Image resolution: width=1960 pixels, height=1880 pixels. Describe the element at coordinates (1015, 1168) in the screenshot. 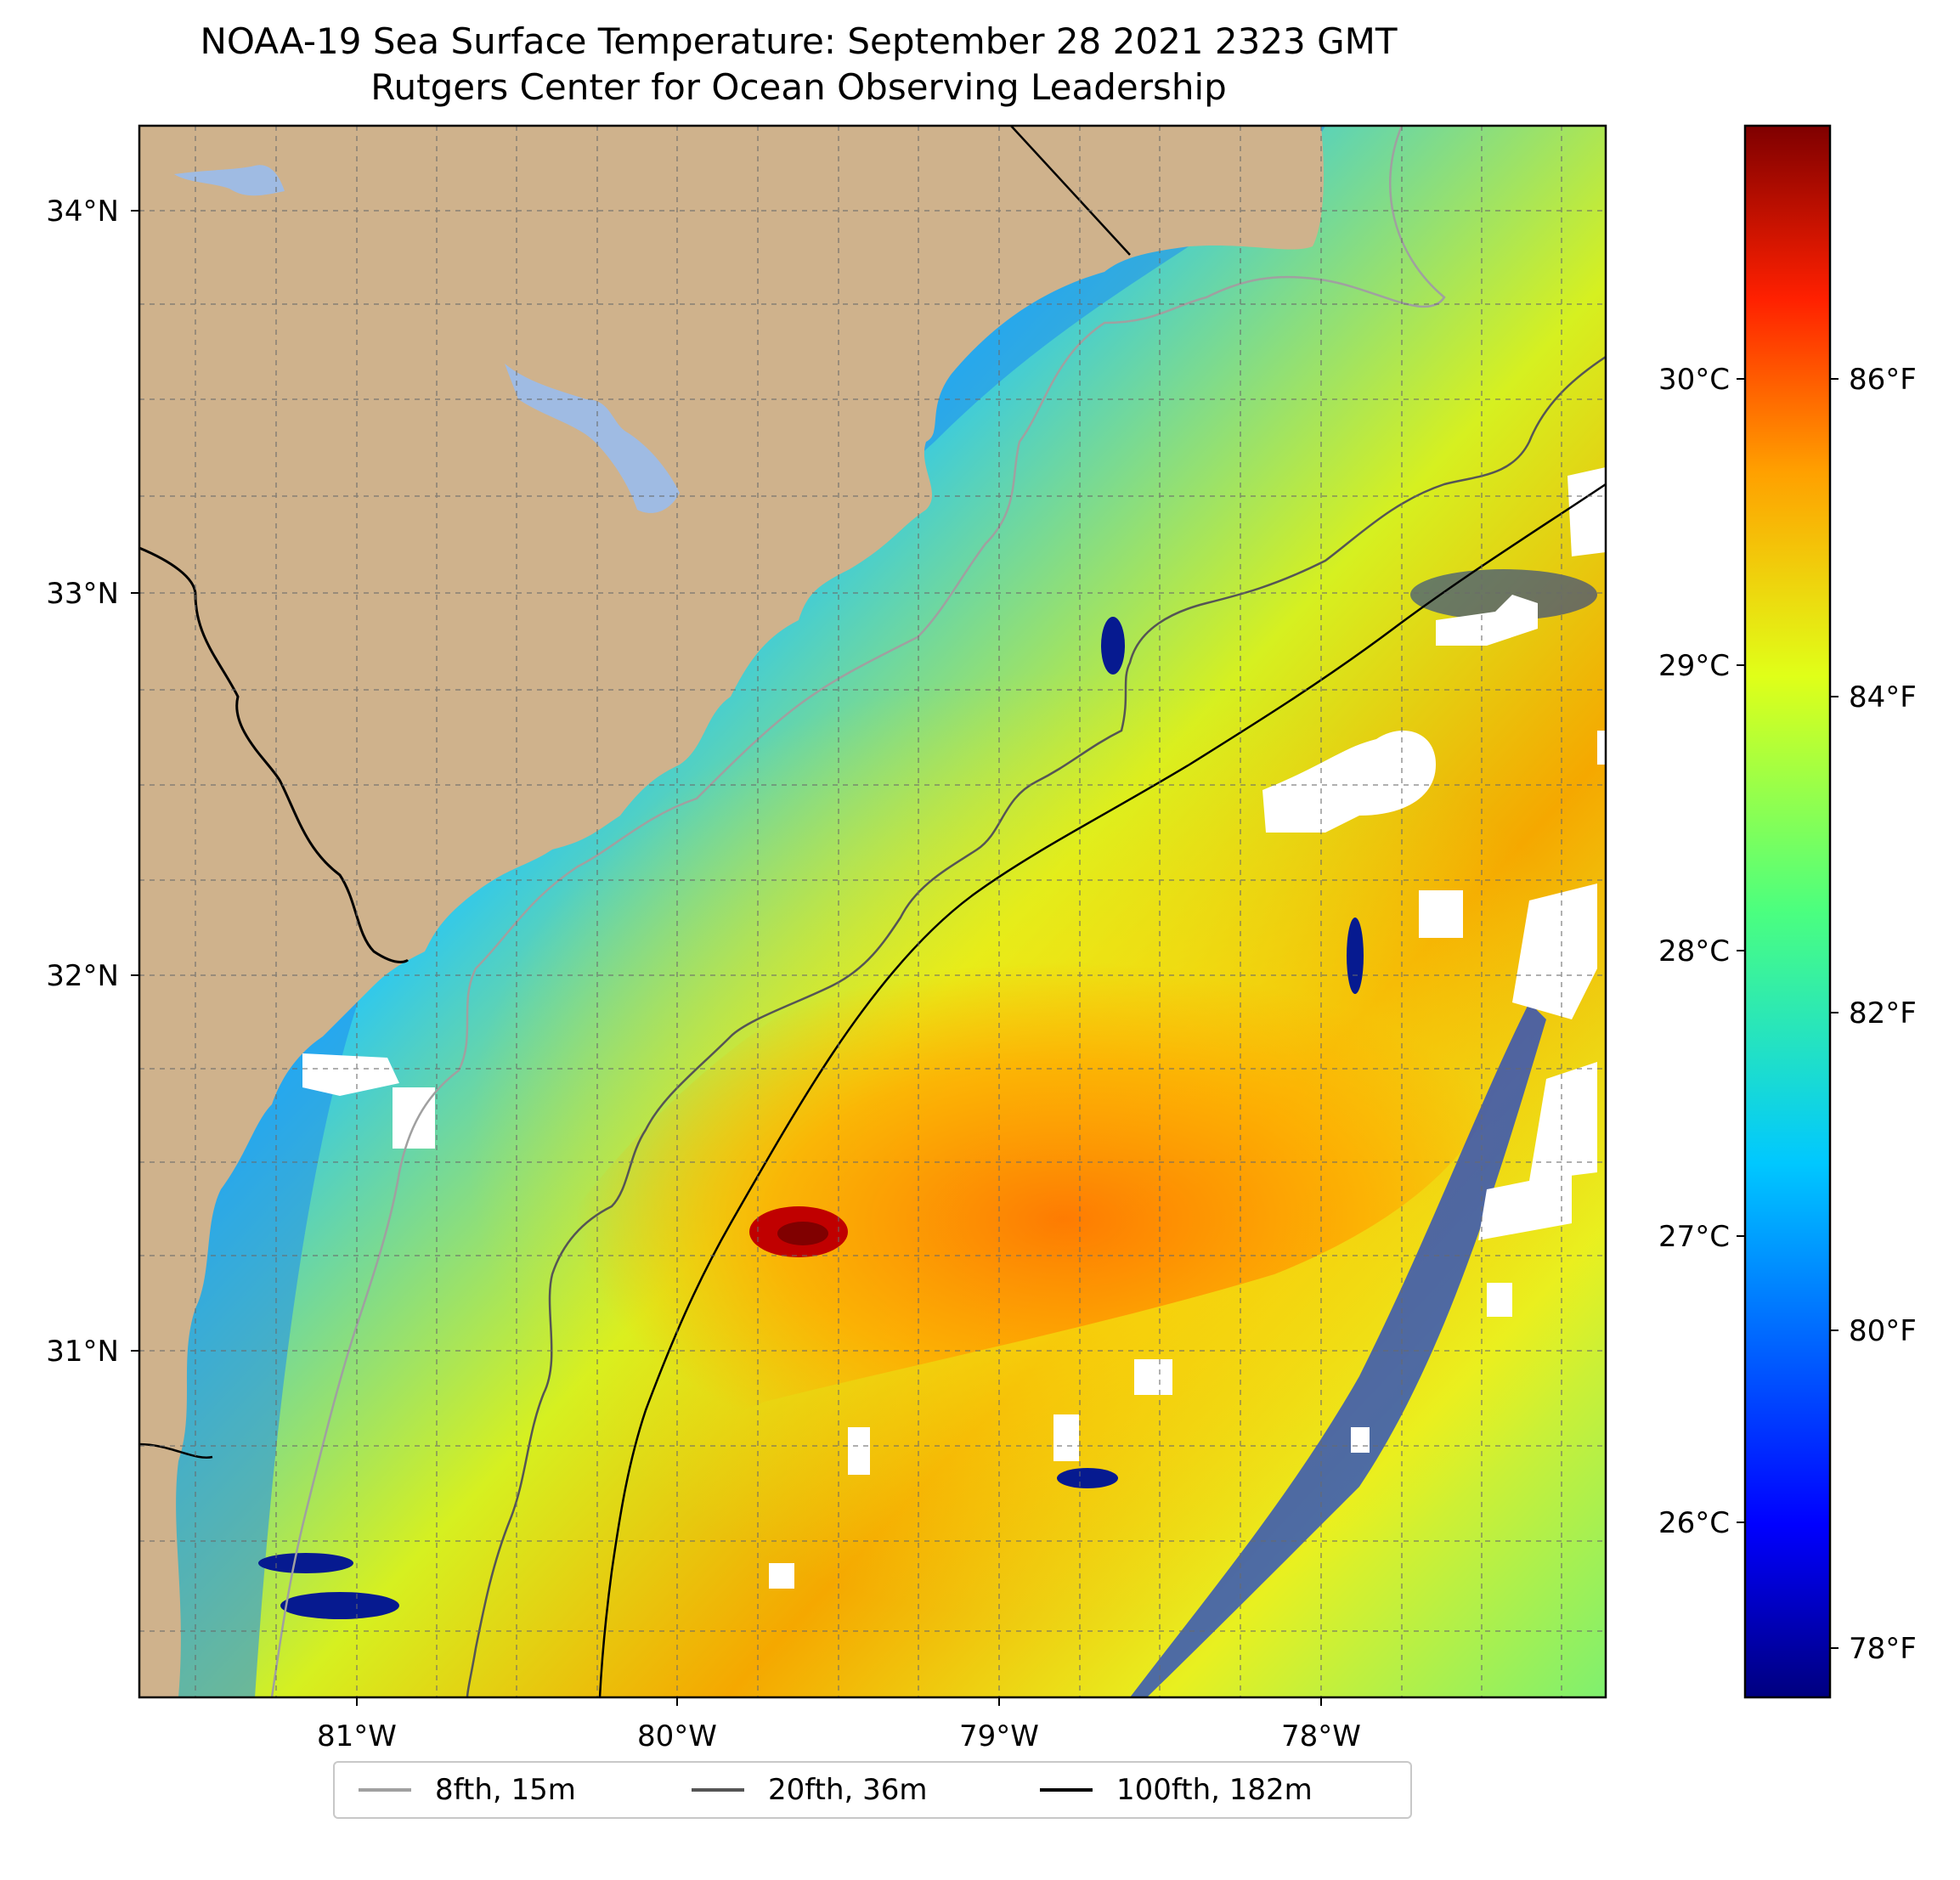

I see `gulf-stream-core` at that location.